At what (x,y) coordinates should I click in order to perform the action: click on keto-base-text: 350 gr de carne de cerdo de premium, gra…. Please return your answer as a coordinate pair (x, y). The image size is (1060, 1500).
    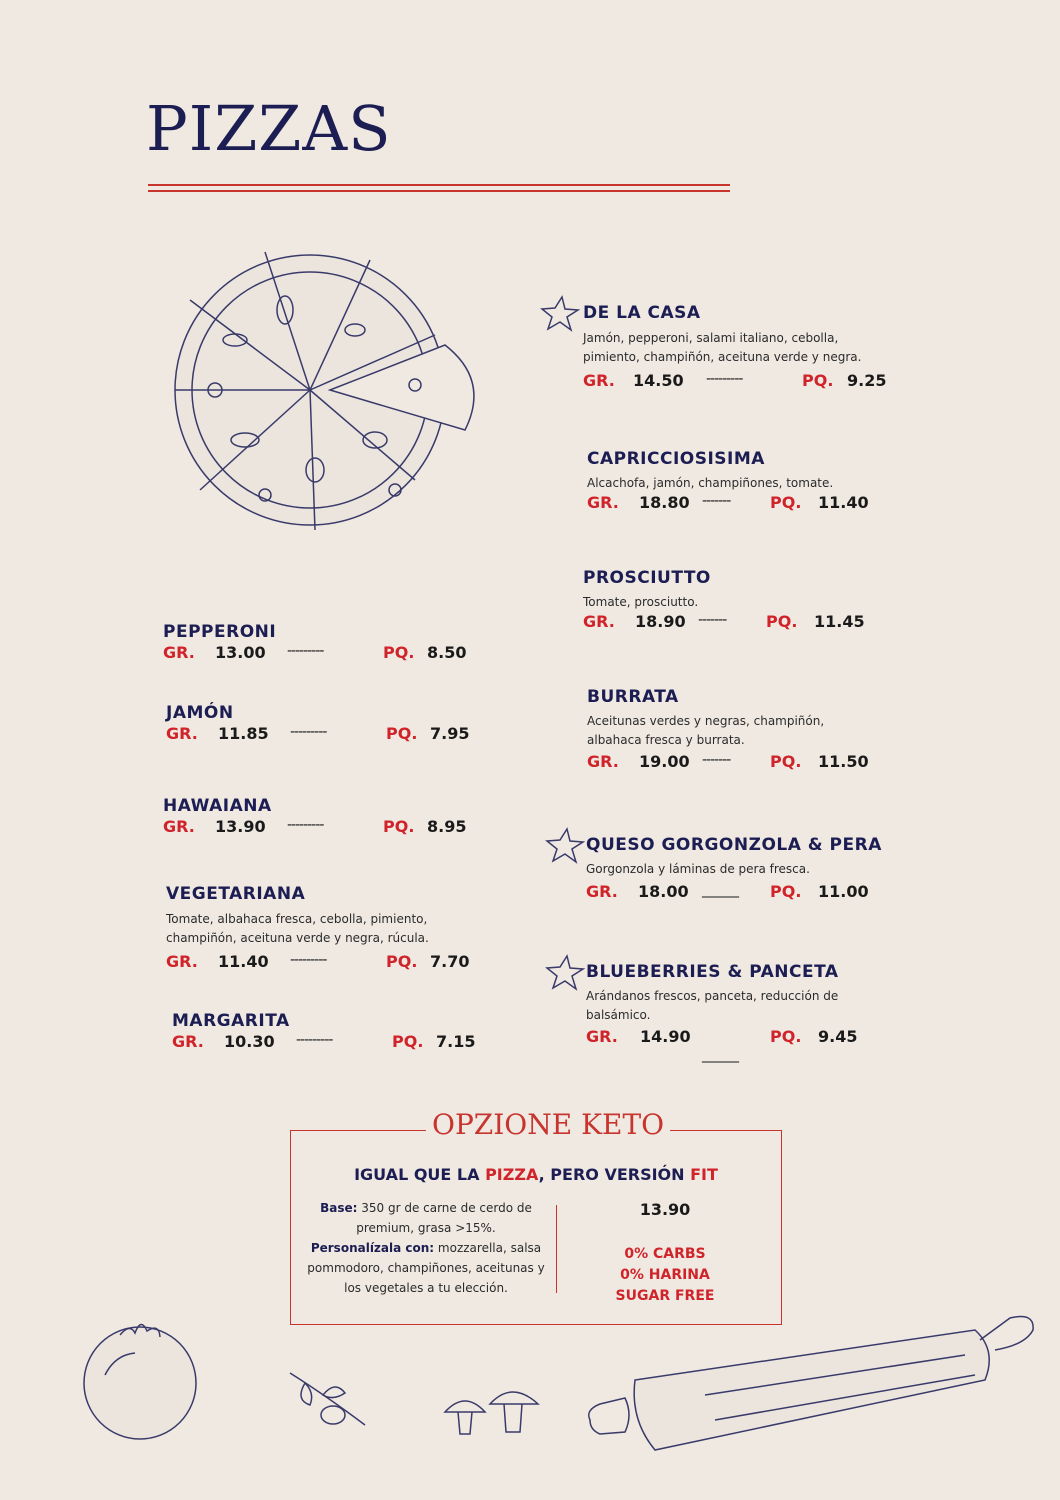
    Looking at the image, I should click on (444, 1218).